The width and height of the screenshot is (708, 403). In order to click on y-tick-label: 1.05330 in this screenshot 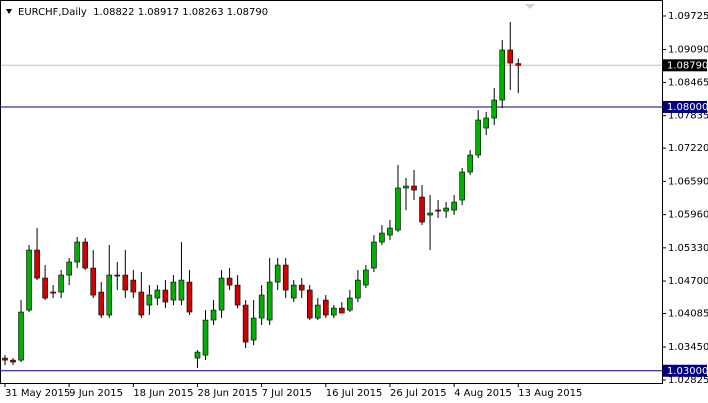, I will do `click(688, 248)`.